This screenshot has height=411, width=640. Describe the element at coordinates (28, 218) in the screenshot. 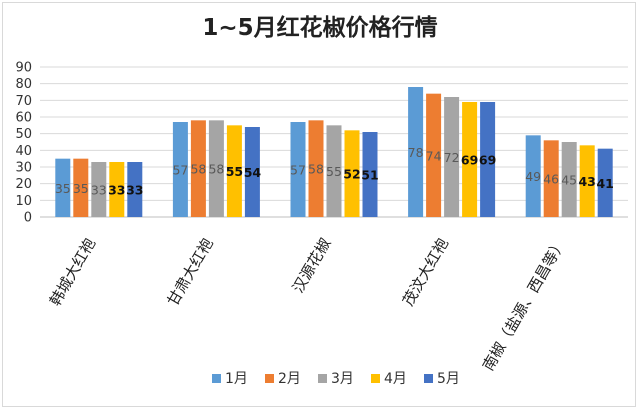

I see `y-tick-label: 0` at that location.